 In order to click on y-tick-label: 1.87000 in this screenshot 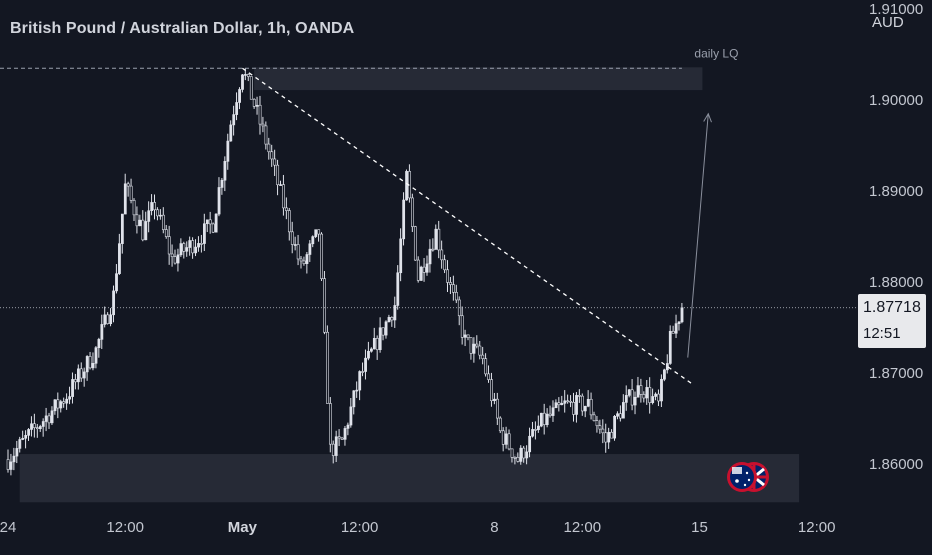, I will do `click(896, 373)`.